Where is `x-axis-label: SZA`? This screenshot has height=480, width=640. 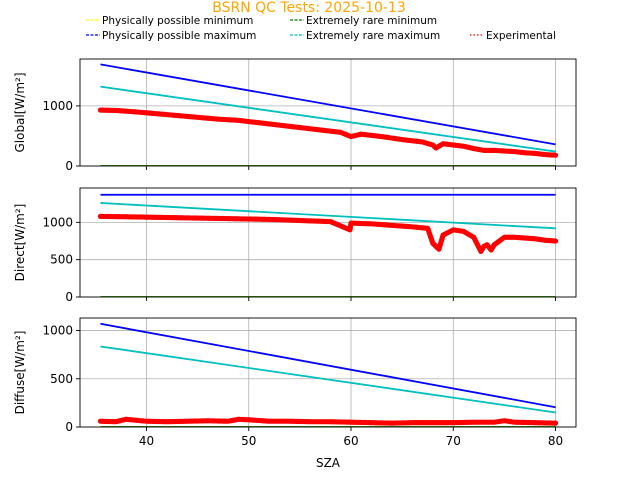
x-axis-label: SZA is located at coordinates (328, 463).